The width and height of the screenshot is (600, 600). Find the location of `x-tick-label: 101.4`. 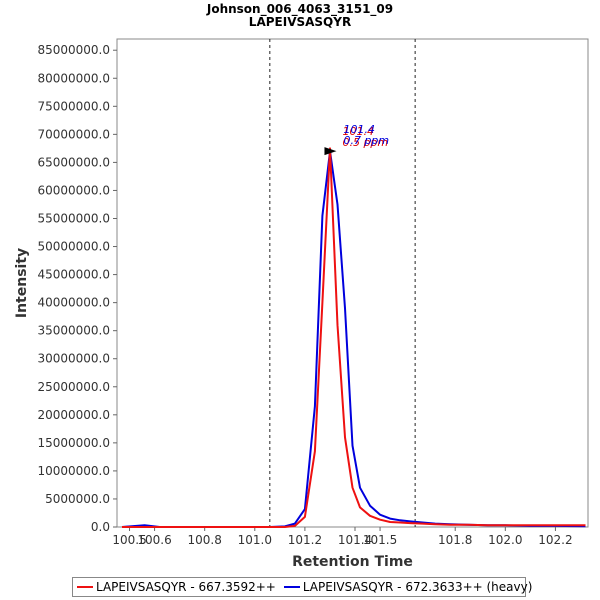

x-tick-label: 101.4 is located at coordinates (355, 540).